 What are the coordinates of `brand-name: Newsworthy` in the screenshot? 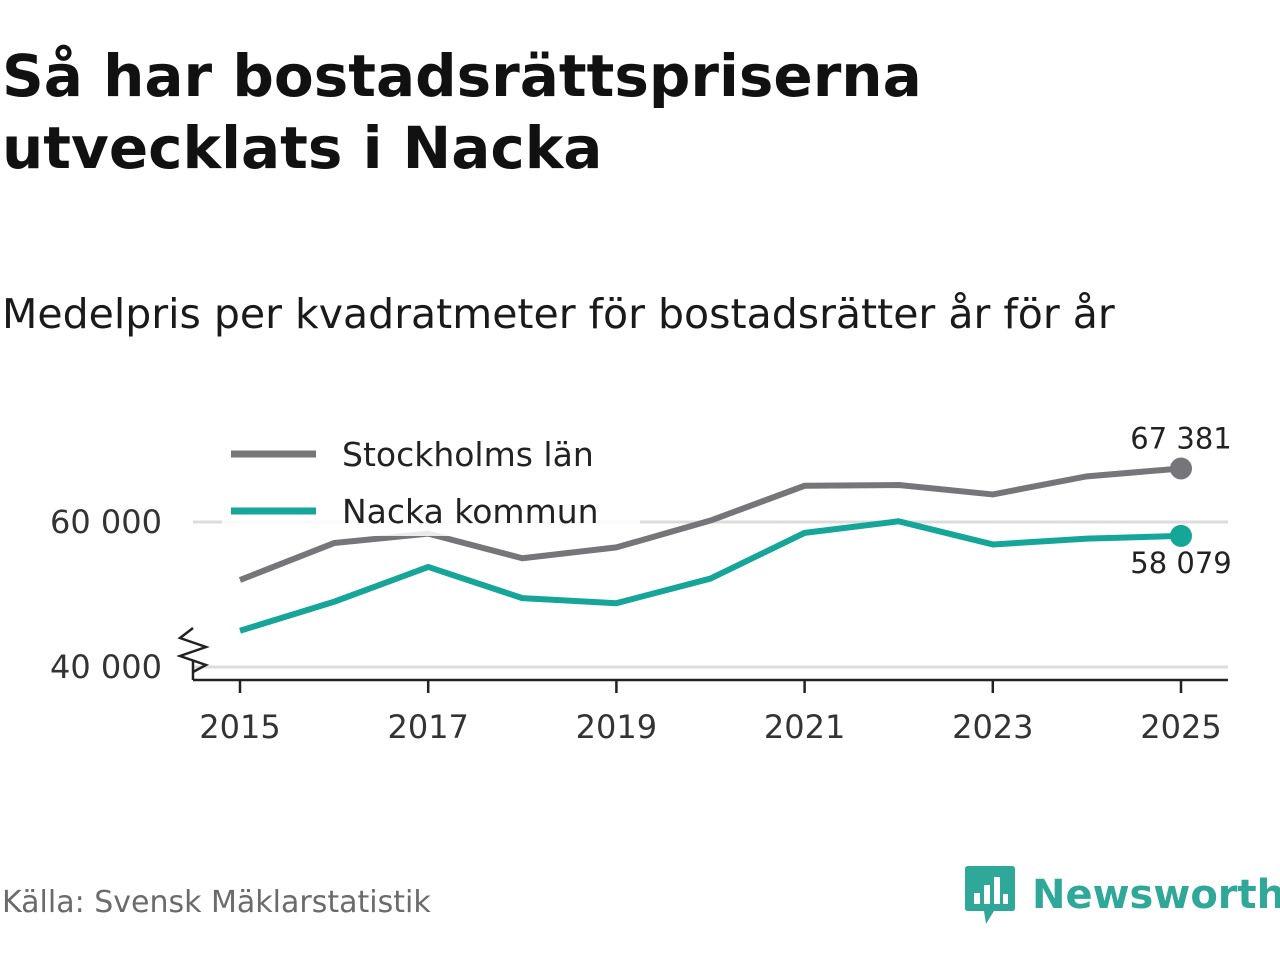 It's located at (1156, 895).